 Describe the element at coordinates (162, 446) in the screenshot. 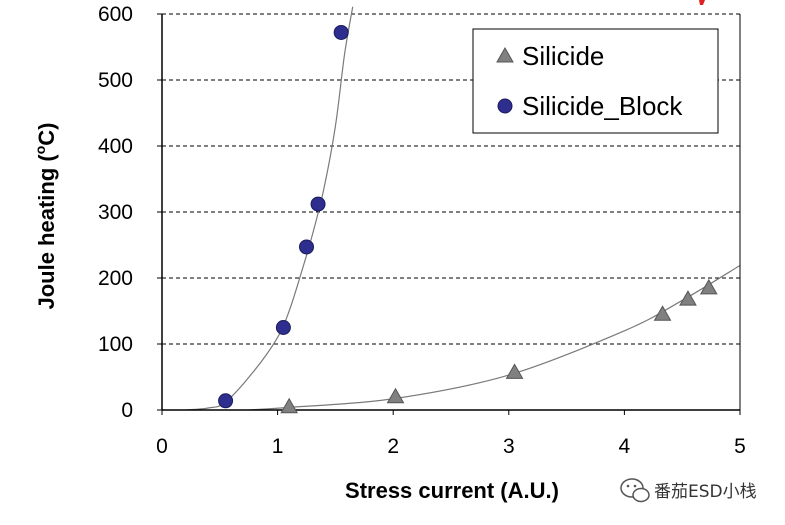

I see `x-tick-label: 0` at that location.